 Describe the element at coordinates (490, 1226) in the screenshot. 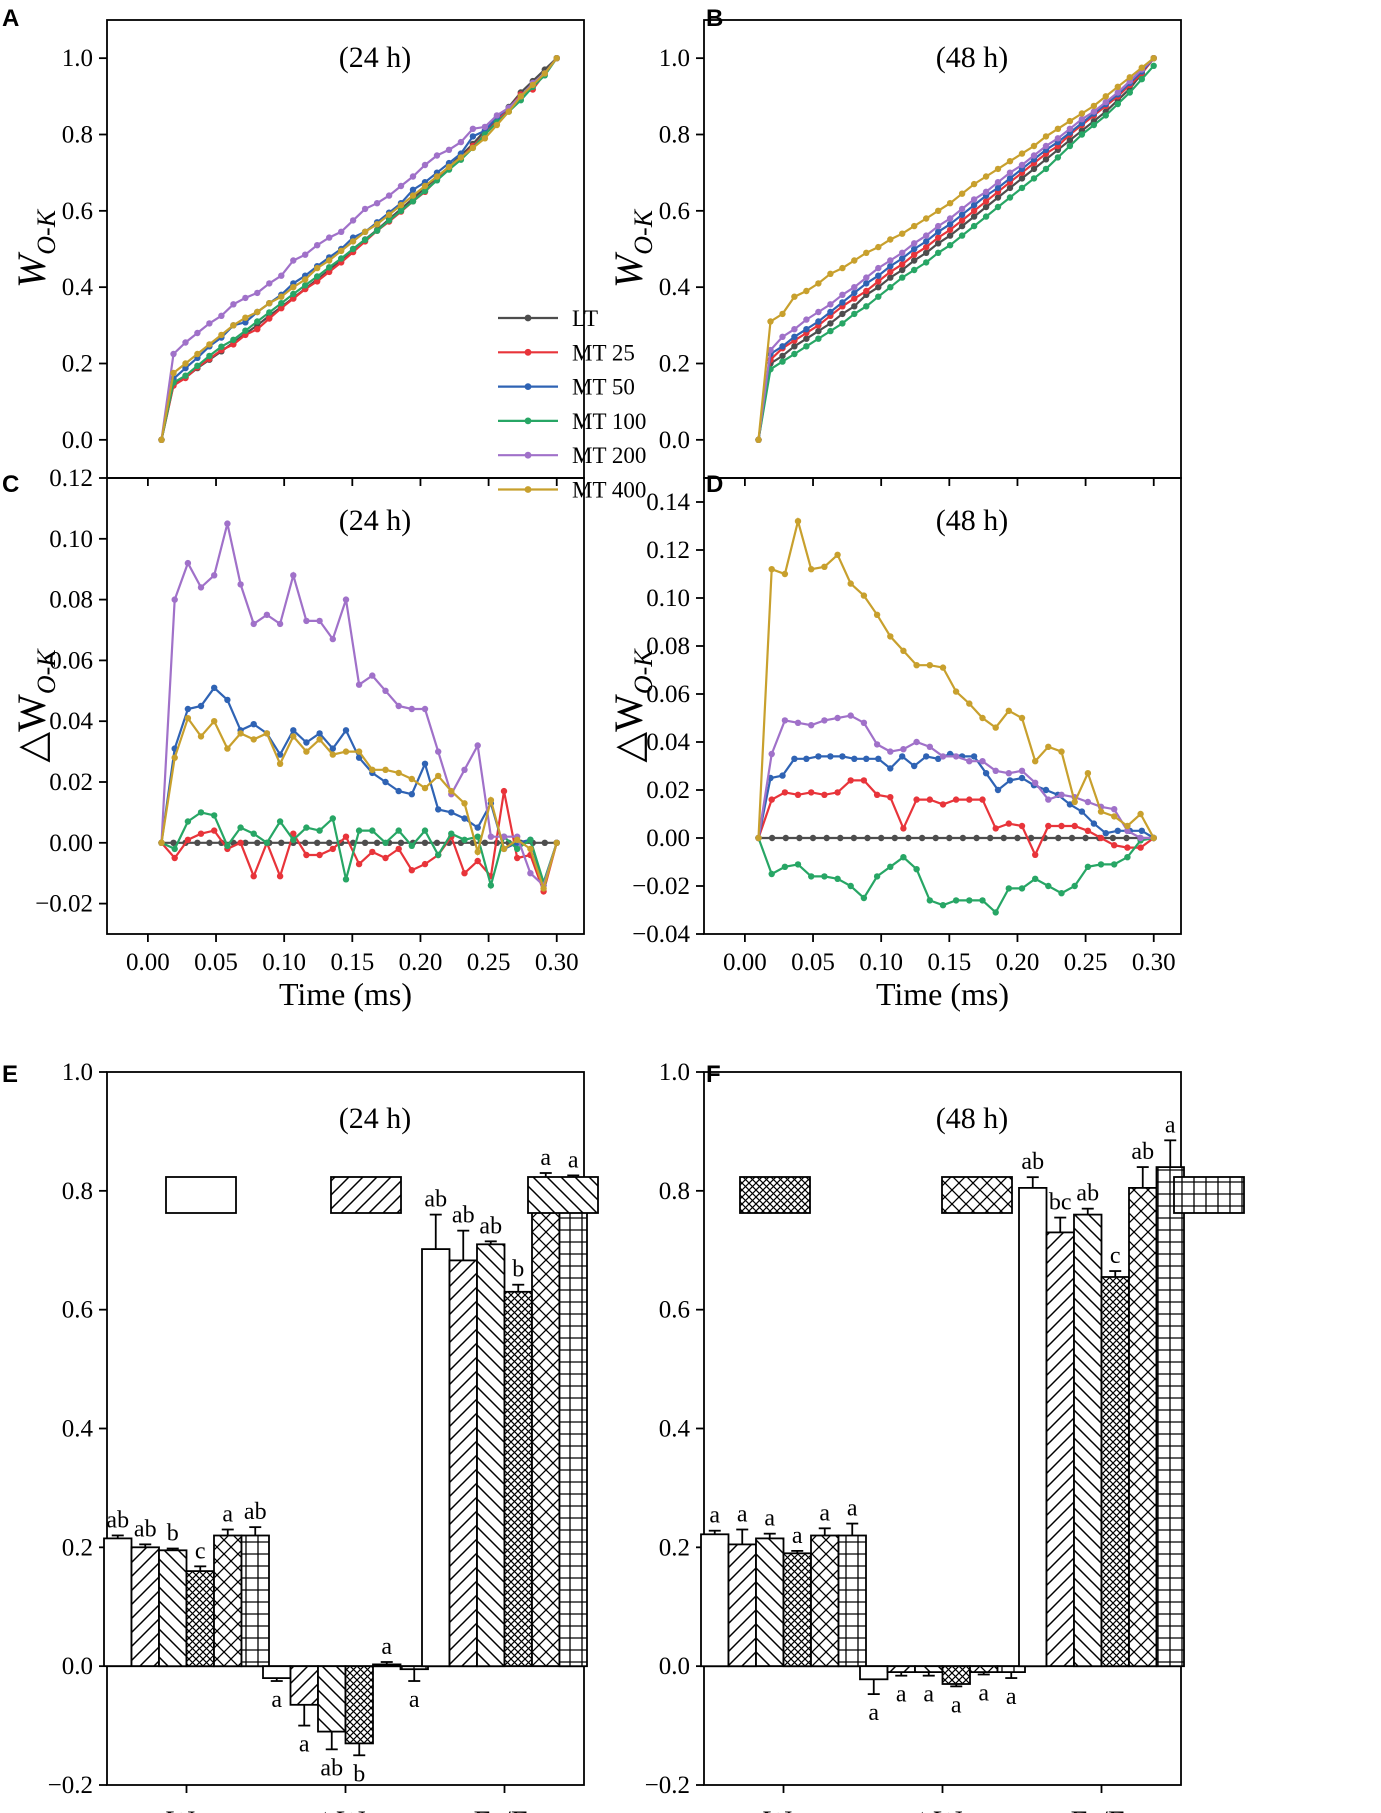

I see `significance-letter: ab` at that location.